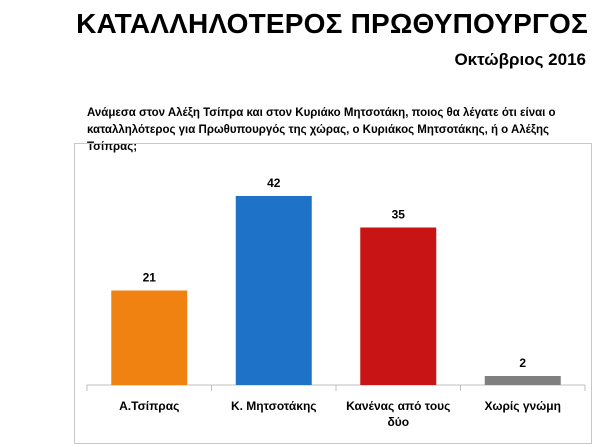 Image resolution: width=600 pixels, height=447 pixels. What do you see at coordinates (274, 406) in the screenshot?
I see `category-label: Κ. Μητσοτάκης` at bounding box center [274, 406].